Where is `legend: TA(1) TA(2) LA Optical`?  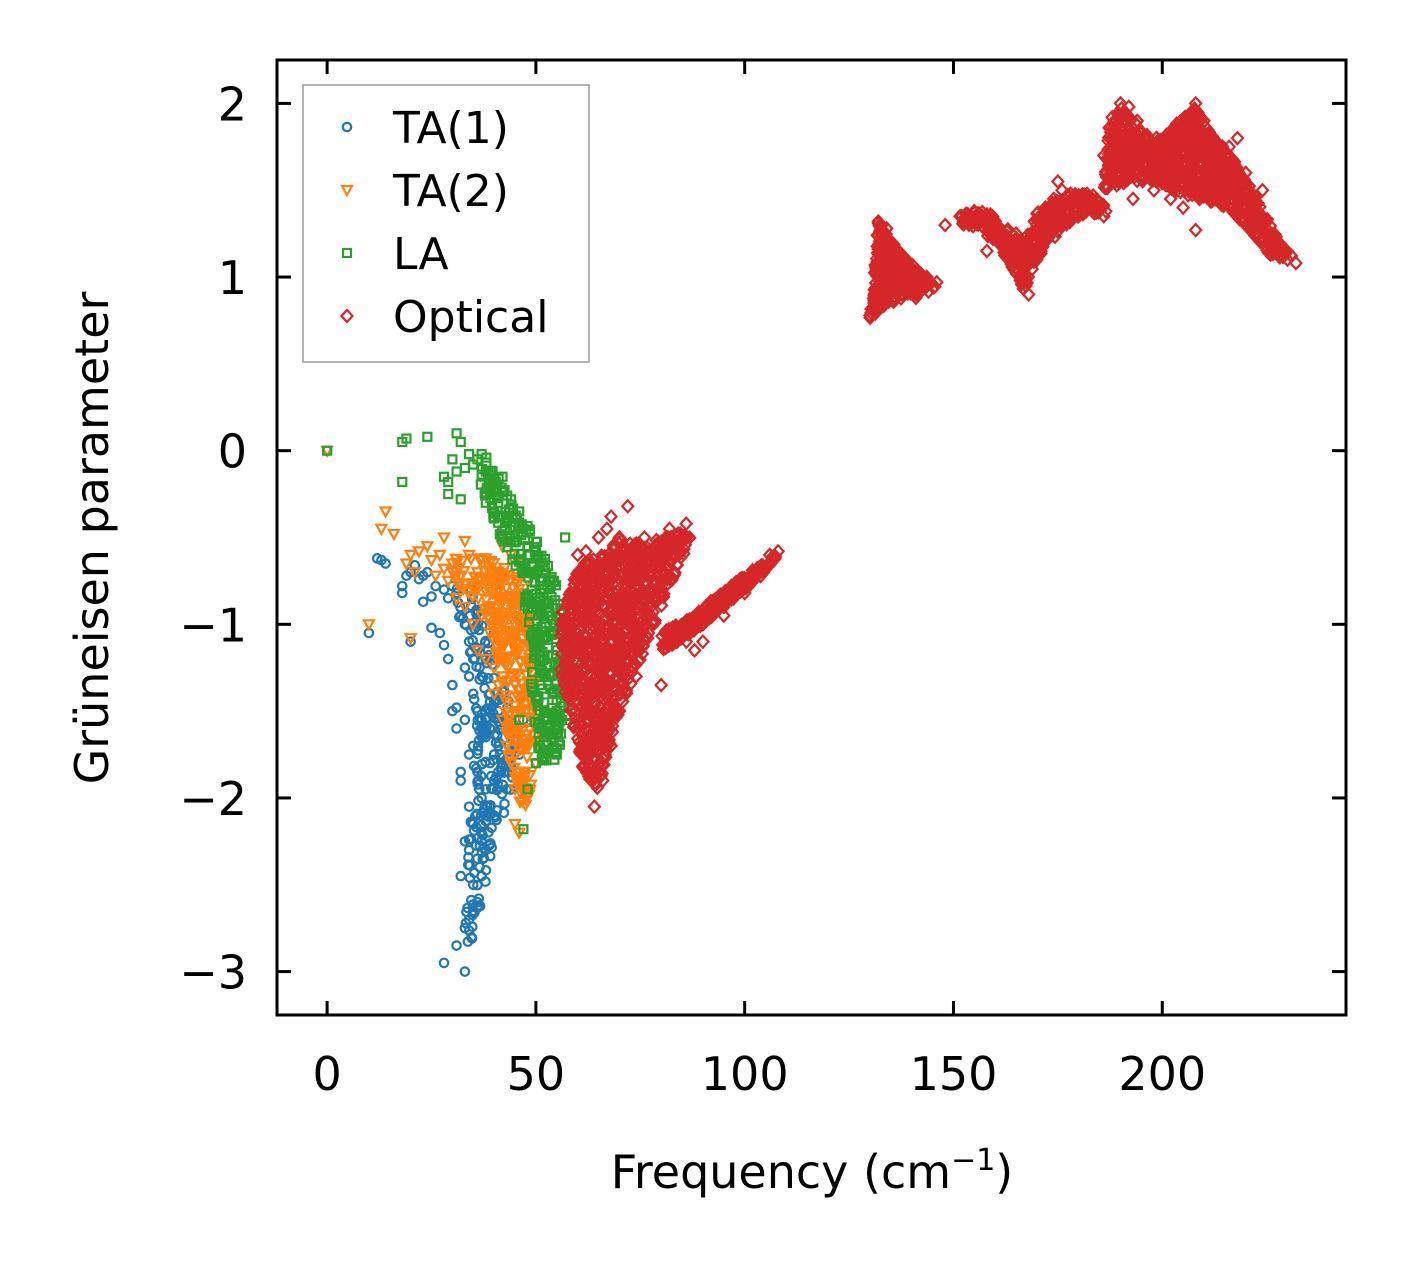 legend: TA(1) TA(2) LA Optical is located at coordinates (446, 223).